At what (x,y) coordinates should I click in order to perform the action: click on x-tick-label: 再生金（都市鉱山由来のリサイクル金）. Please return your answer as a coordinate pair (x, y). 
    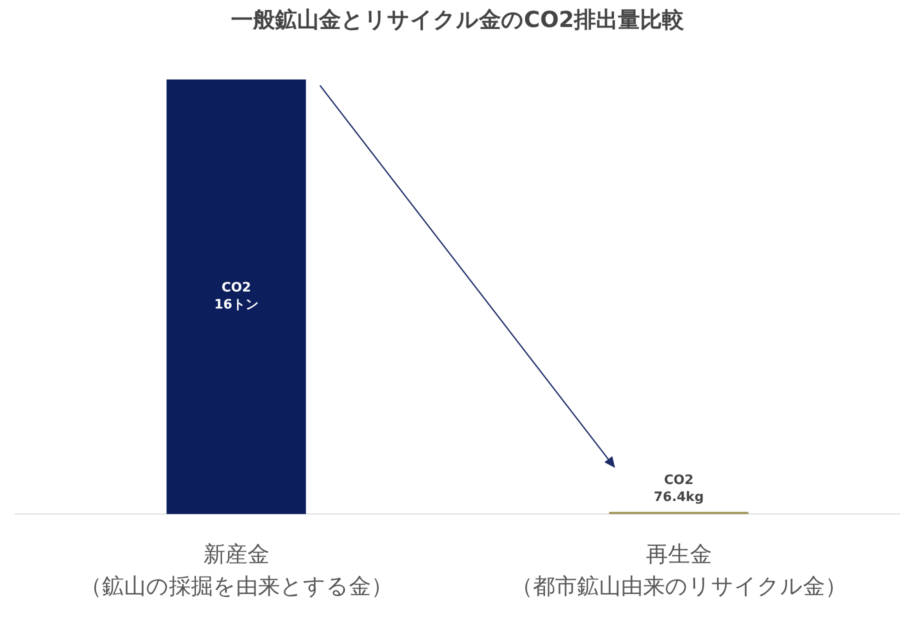
    Looking at the image, I should click on (678, 571).